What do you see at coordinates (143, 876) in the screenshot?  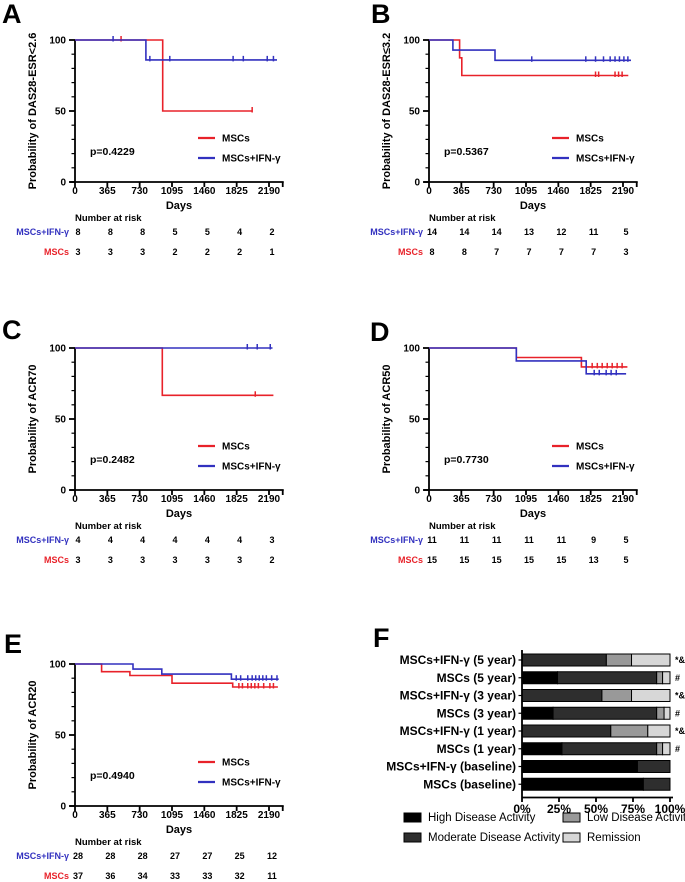 I see `risk-value: 34` at bounding box center [143, 876].